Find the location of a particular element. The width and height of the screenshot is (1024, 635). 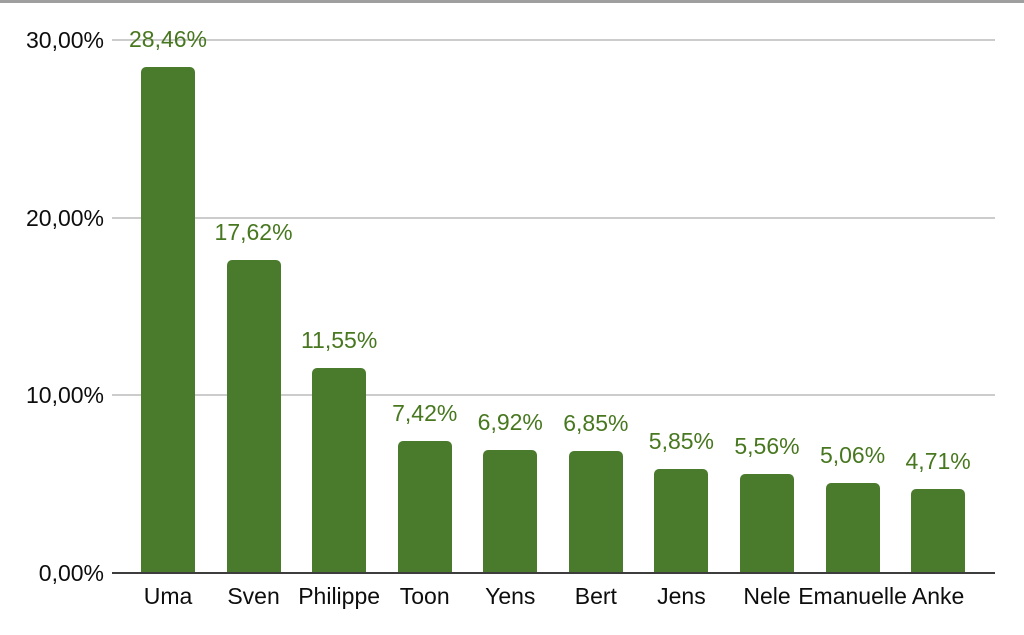

bar-value-label: 5,56% is located at coordinates (767, 446).